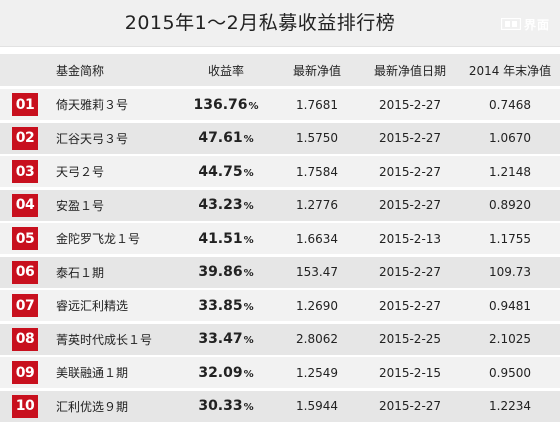 This screenshot has height=424, width=560. What do you see at coordinates (280, 238) in the screenshot?
I see `table-row: 05 金陀罗飞龙１号 41.51% 1.6634 2015-2-13 1.1755` at bounding box center [280, 238].